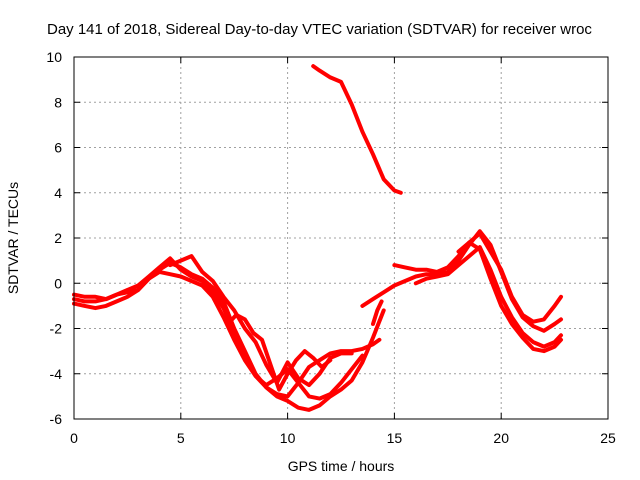  Describe the element at coordinates (181, 438) in the screenshot. I see `x-tick-label: 5` at that location.